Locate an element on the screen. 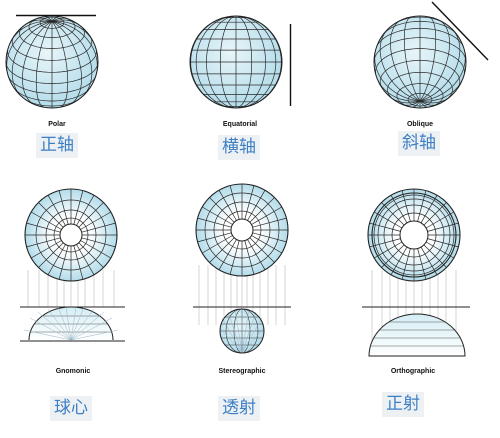  label-equatorial: Equatorial is located at coordinates (240, 124).